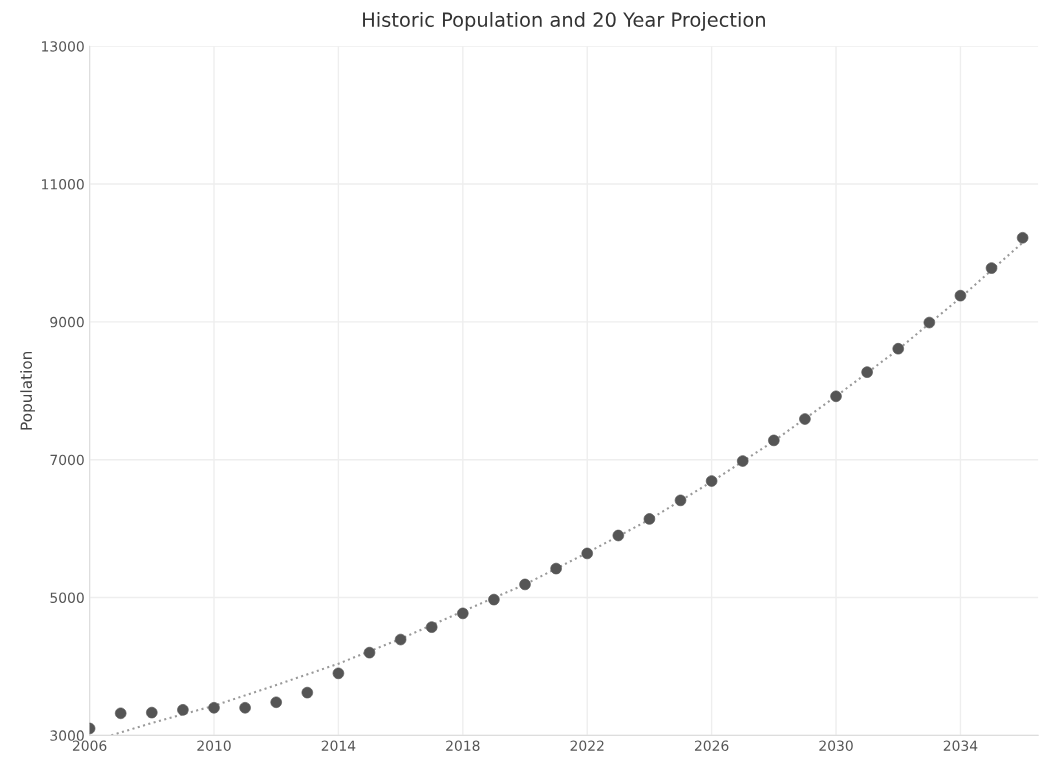 Image resolution: width=1054 pixels, height=770 pixels. Describe the element at coordinates (89, 745) in the screenshot. I see `x-tick-label: 2006` at that location.